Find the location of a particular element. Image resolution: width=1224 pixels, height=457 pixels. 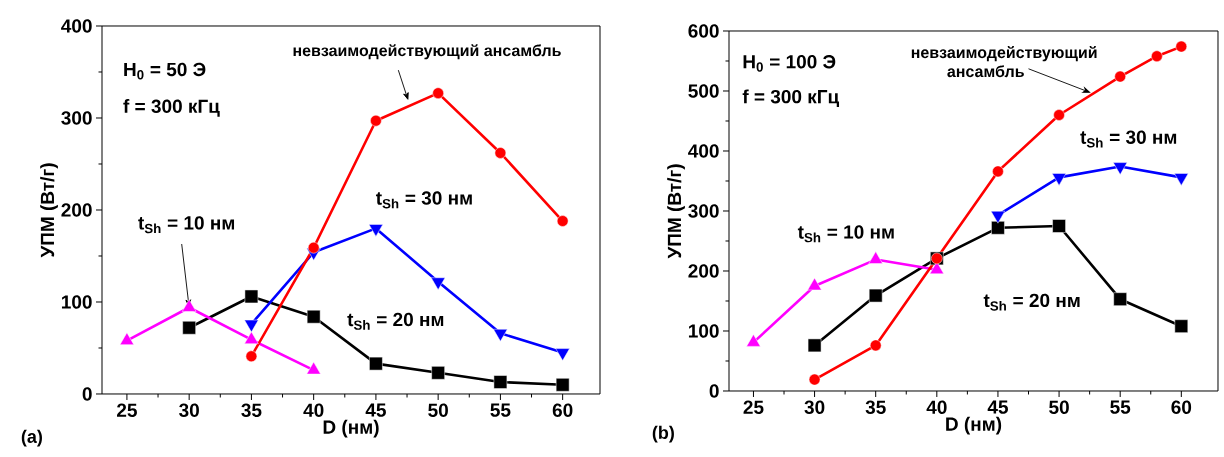

text: (b) is located at coordinates (663, 434).